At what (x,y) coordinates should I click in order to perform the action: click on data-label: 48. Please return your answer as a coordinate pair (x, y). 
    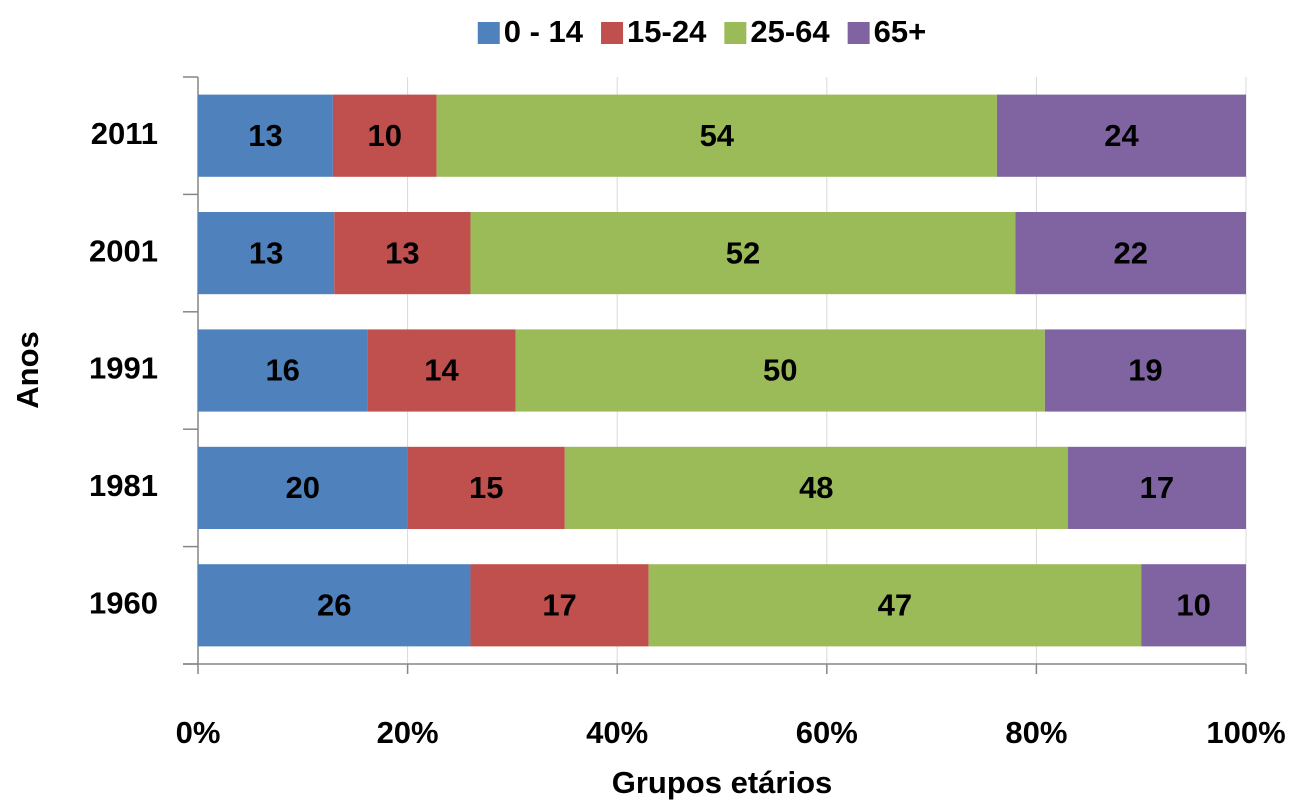
    Looking at the image, I should click on (816, 487).